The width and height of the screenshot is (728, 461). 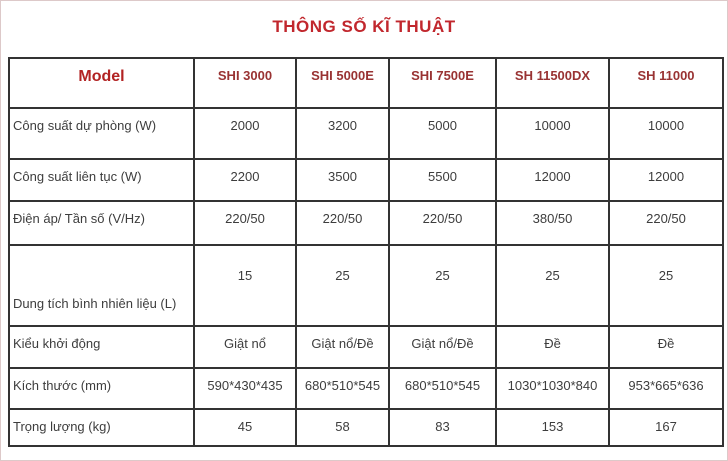 What do you see at coordinates (245, 427) in the screenshot?
I see `cell-value: 45` at bounding box center [245, 427].